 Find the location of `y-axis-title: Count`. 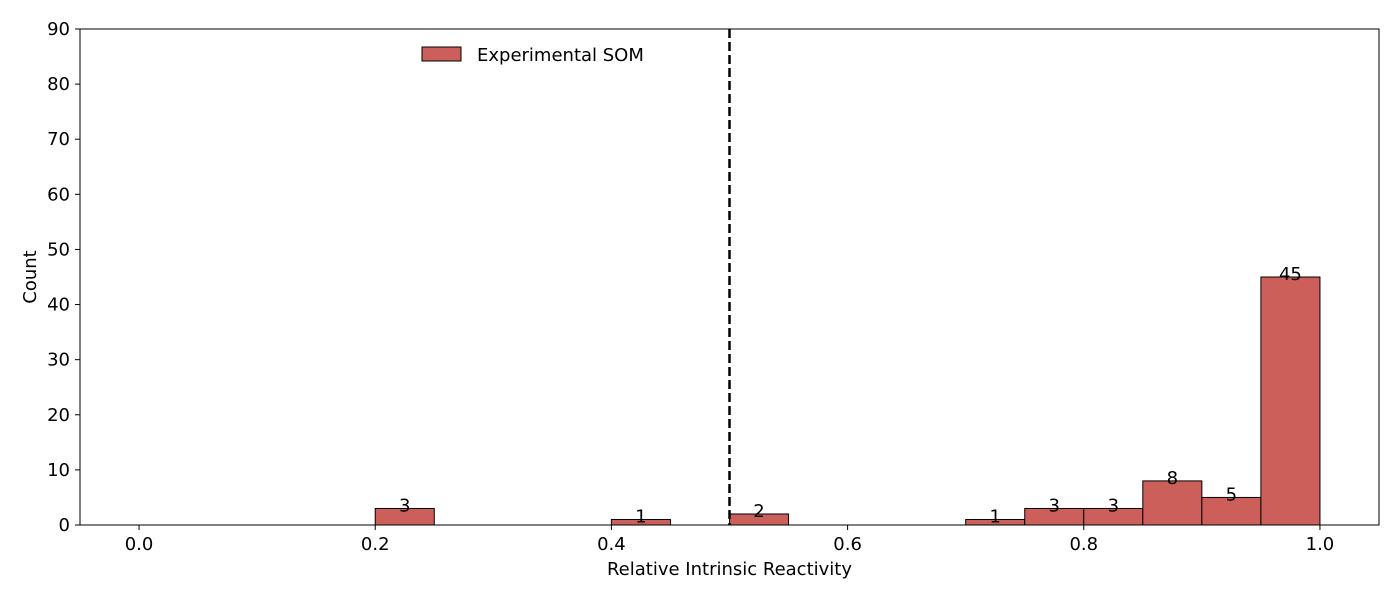

y-axis-title: Count is located at coordinates (30, 276).